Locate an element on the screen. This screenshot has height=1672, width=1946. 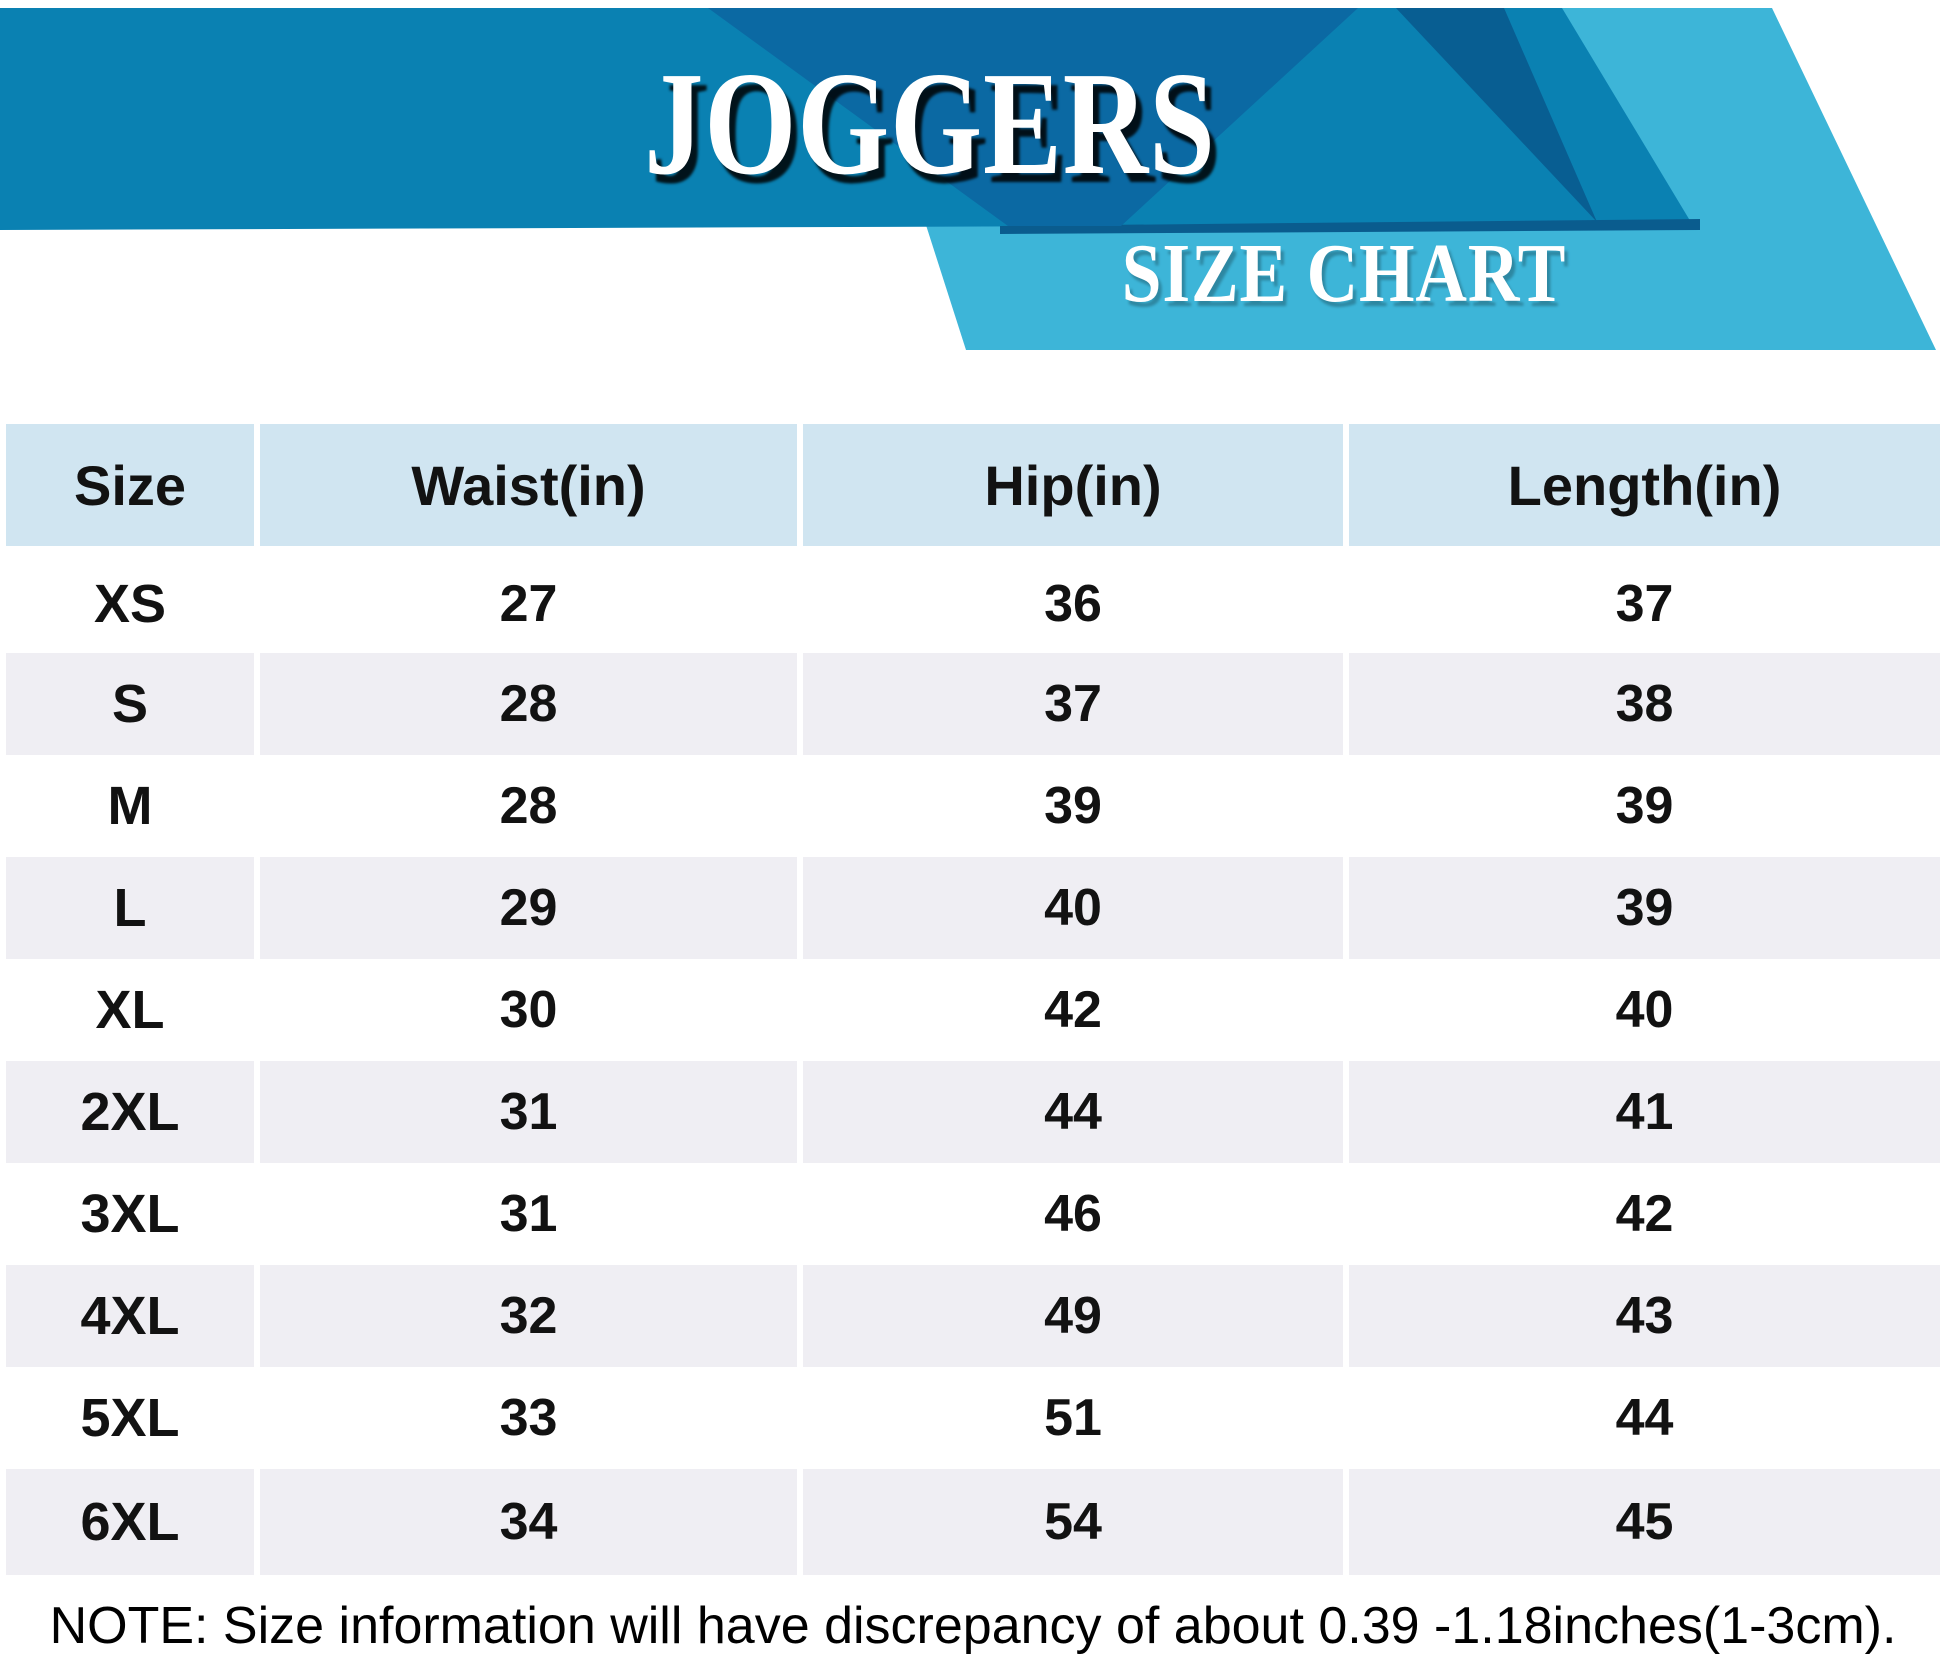
table-row: 5XL 33 51 44 is located at coordinates (973, 1418).